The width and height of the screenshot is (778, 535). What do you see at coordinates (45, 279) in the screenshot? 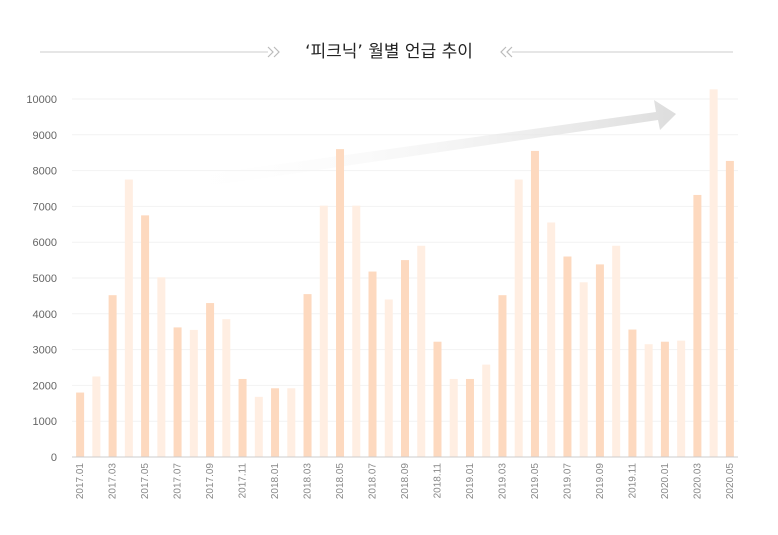
I see `y-tick-label: 5000` at bounding box center [45, 279].